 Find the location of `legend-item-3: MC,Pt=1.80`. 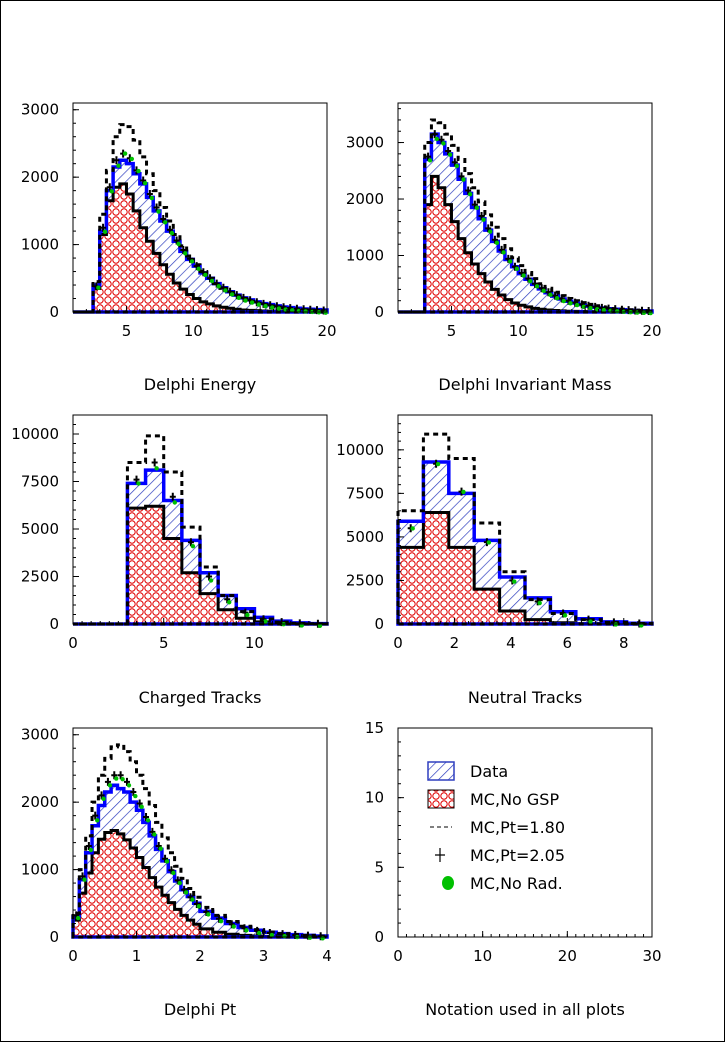

legend-item-3: MC,Pt=1.80 is located at coordinates (497, 827).